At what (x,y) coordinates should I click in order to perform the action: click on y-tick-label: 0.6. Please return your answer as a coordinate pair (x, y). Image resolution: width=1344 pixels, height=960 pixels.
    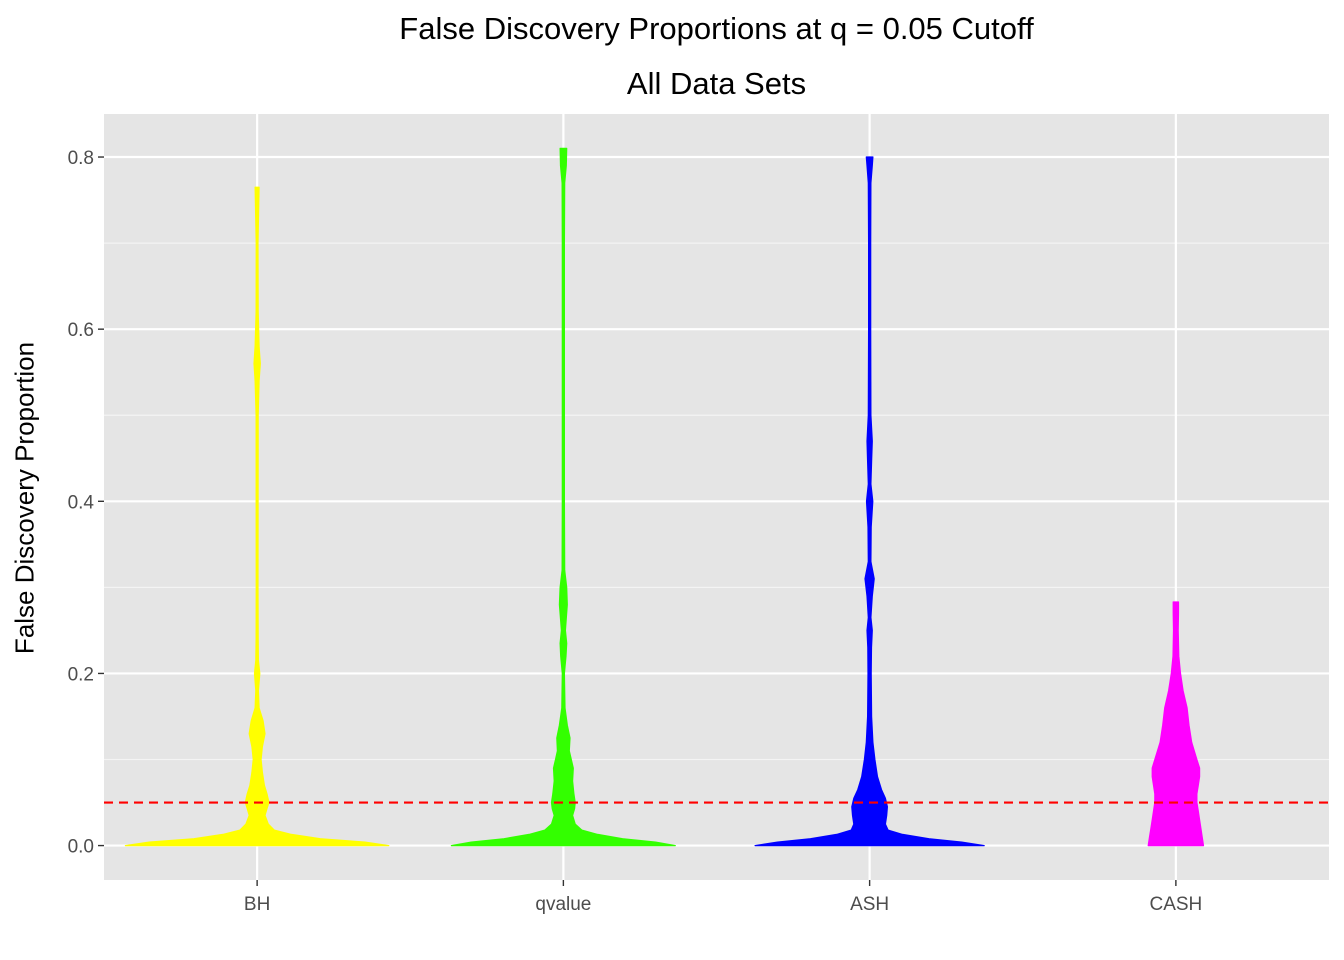
    Looking at the image, I should click on (81, 330).